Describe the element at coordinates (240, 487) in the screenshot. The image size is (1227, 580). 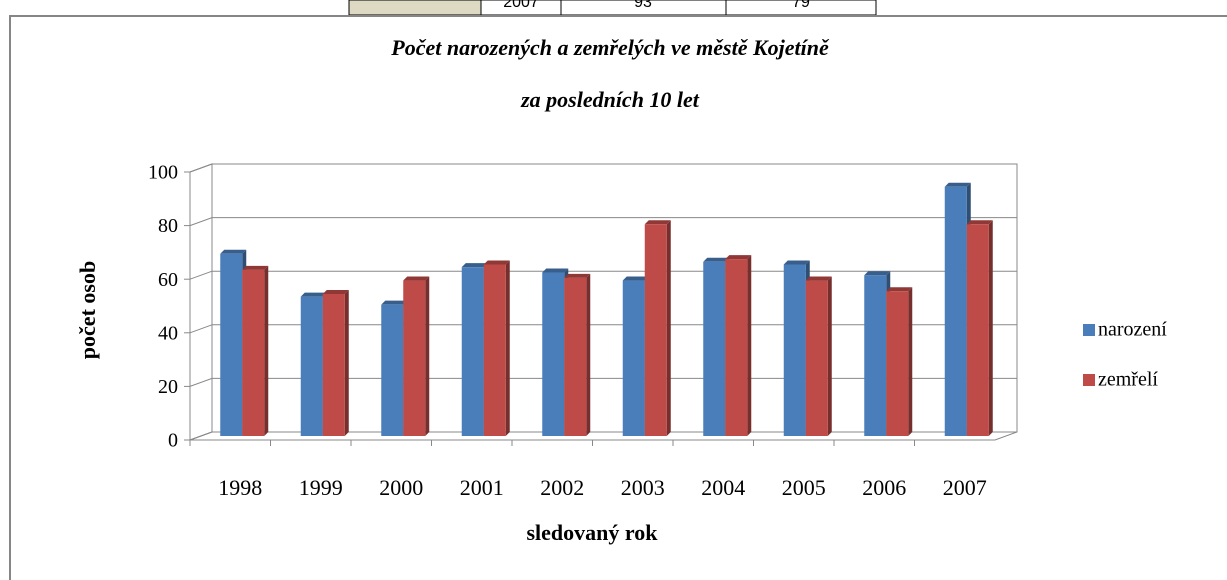
I see `x-tick-label: 1998` at that location.